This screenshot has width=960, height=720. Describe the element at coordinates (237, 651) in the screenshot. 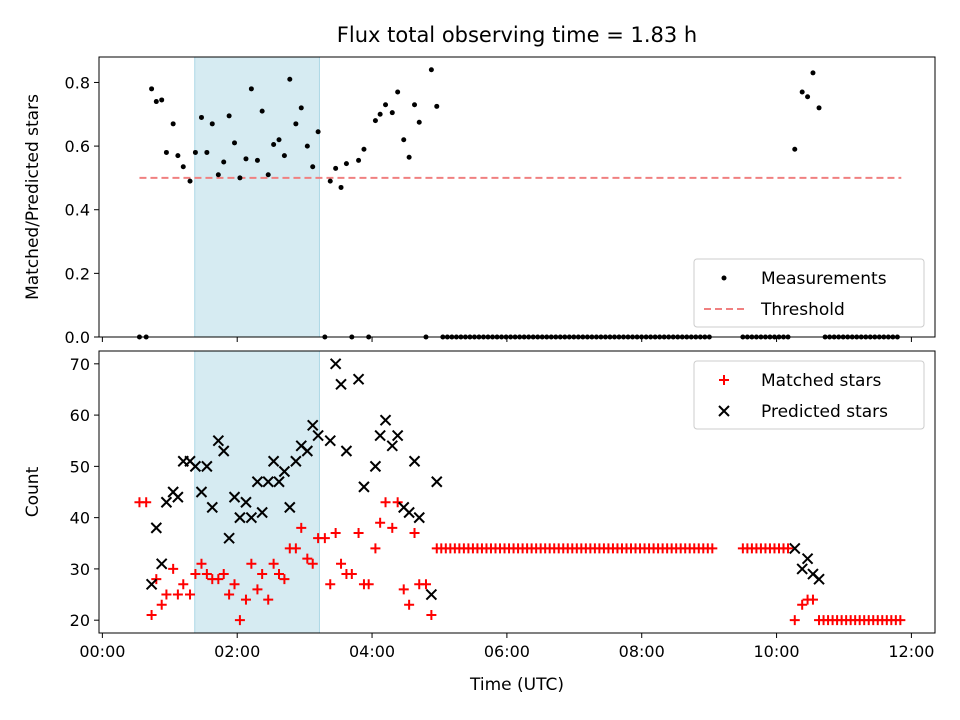

I see `x-tick-label: 02:00` at that location.